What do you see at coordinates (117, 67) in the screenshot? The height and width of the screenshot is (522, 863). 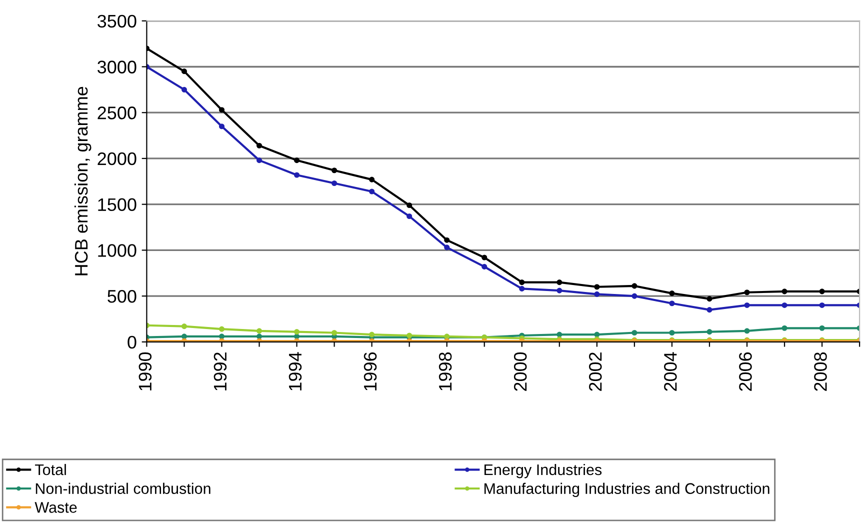 I see `y-tick-label: 3000` at bounding box center [117, 67].